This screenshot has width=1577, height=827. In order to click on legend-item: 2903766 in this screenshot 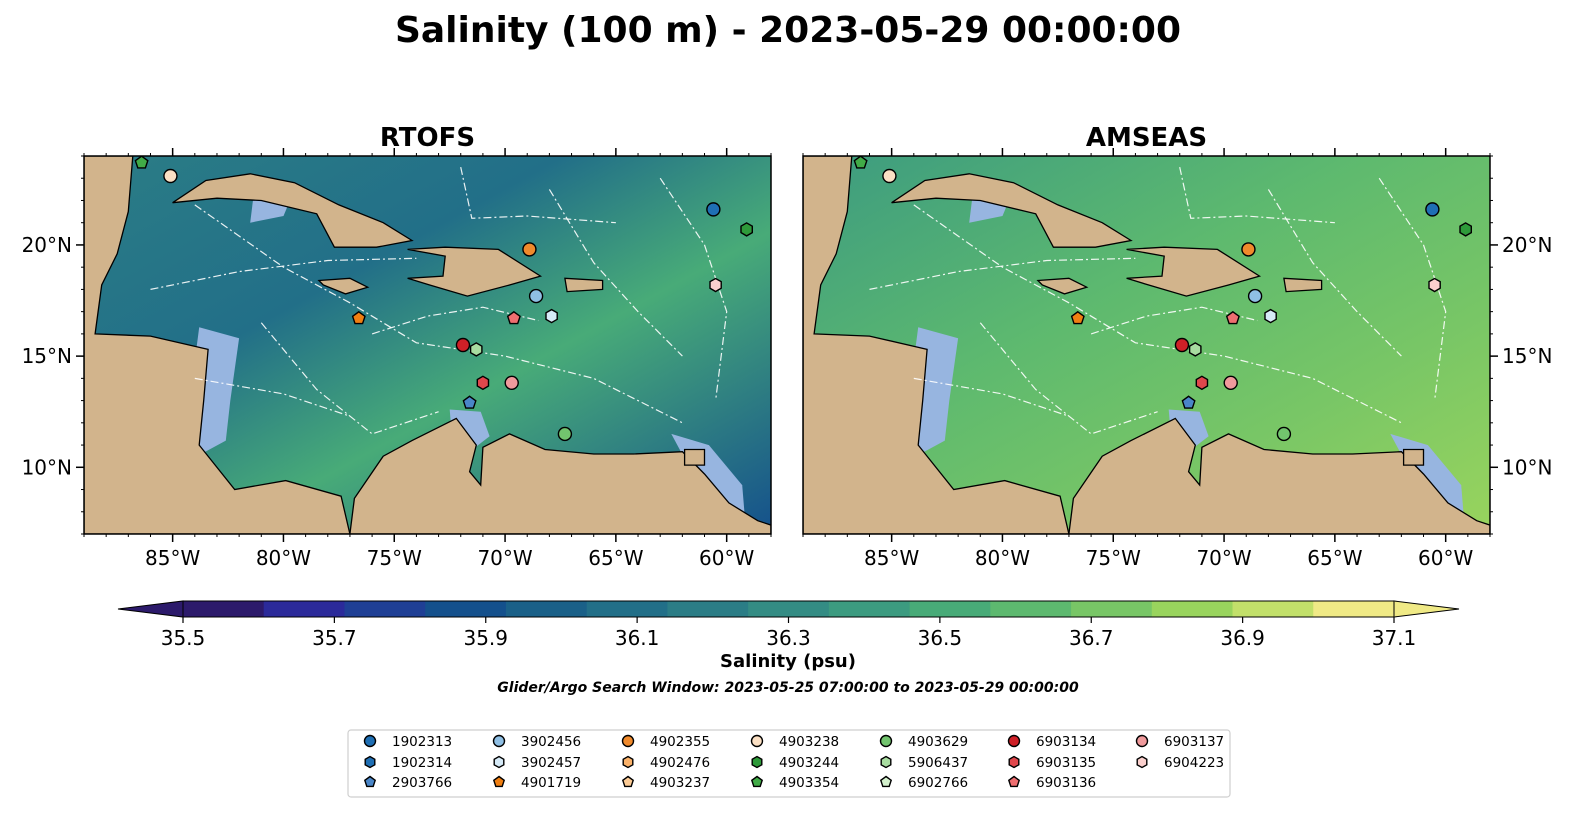, I will do `click(407, 783)`.